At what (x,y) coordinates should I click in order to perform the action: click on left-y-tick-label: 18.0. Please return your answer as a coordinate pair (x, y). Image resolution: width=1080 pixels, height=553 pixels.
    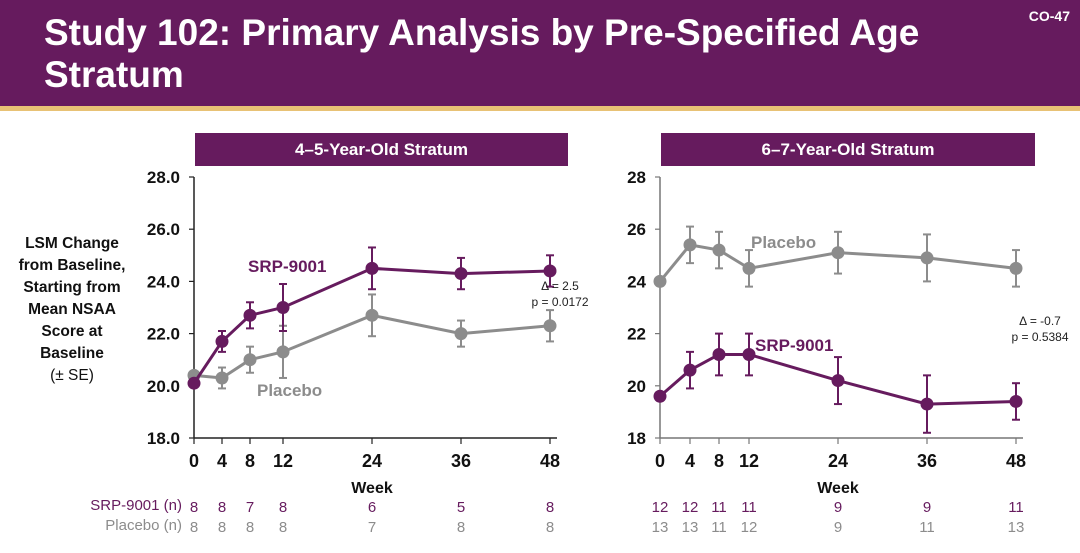
    Looking at the image, I should click on (163, 438).